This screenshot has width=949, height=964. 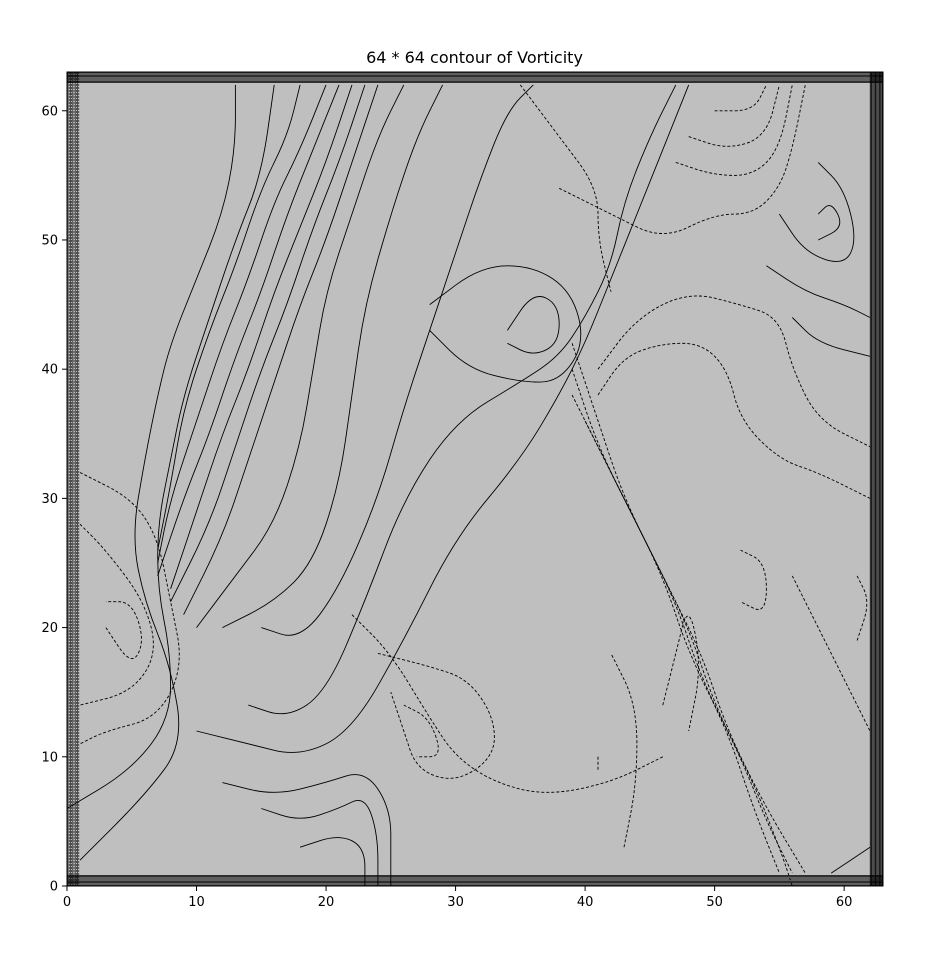 I want to click on y-tick-label: 20, so click(x=49, y=628).